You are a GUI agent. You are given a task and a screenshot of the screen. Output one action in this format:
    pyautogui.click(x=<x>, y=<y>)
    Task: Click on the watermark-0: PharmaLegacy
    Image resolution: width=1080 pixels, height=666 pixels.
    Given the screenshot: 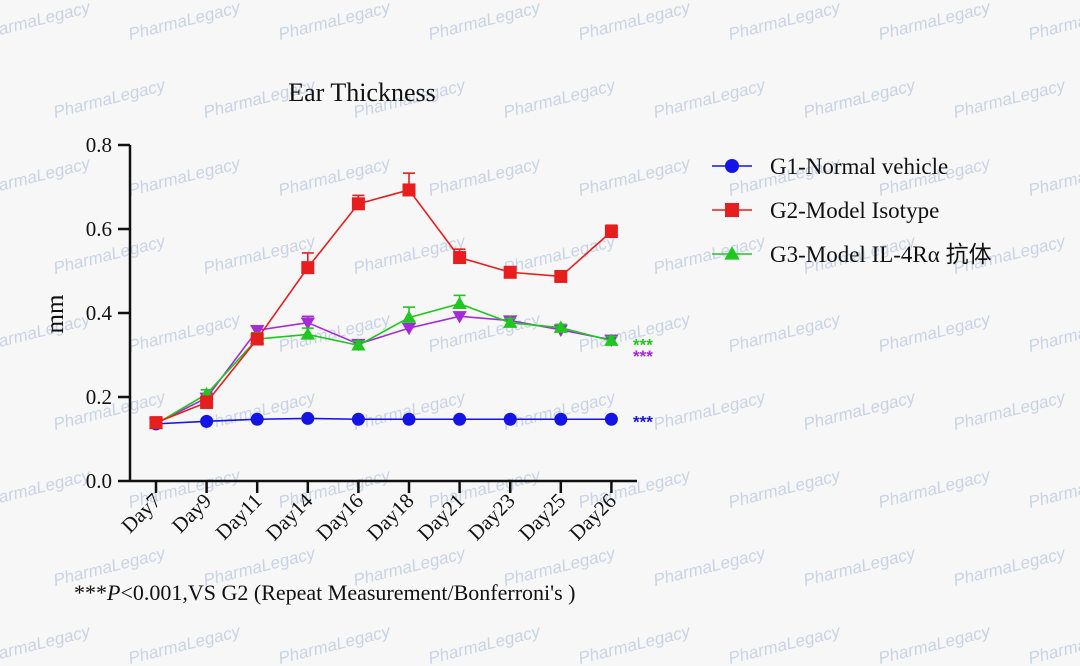 What is the action you would take?
    pyautogui.click(x=46, y=22)
    